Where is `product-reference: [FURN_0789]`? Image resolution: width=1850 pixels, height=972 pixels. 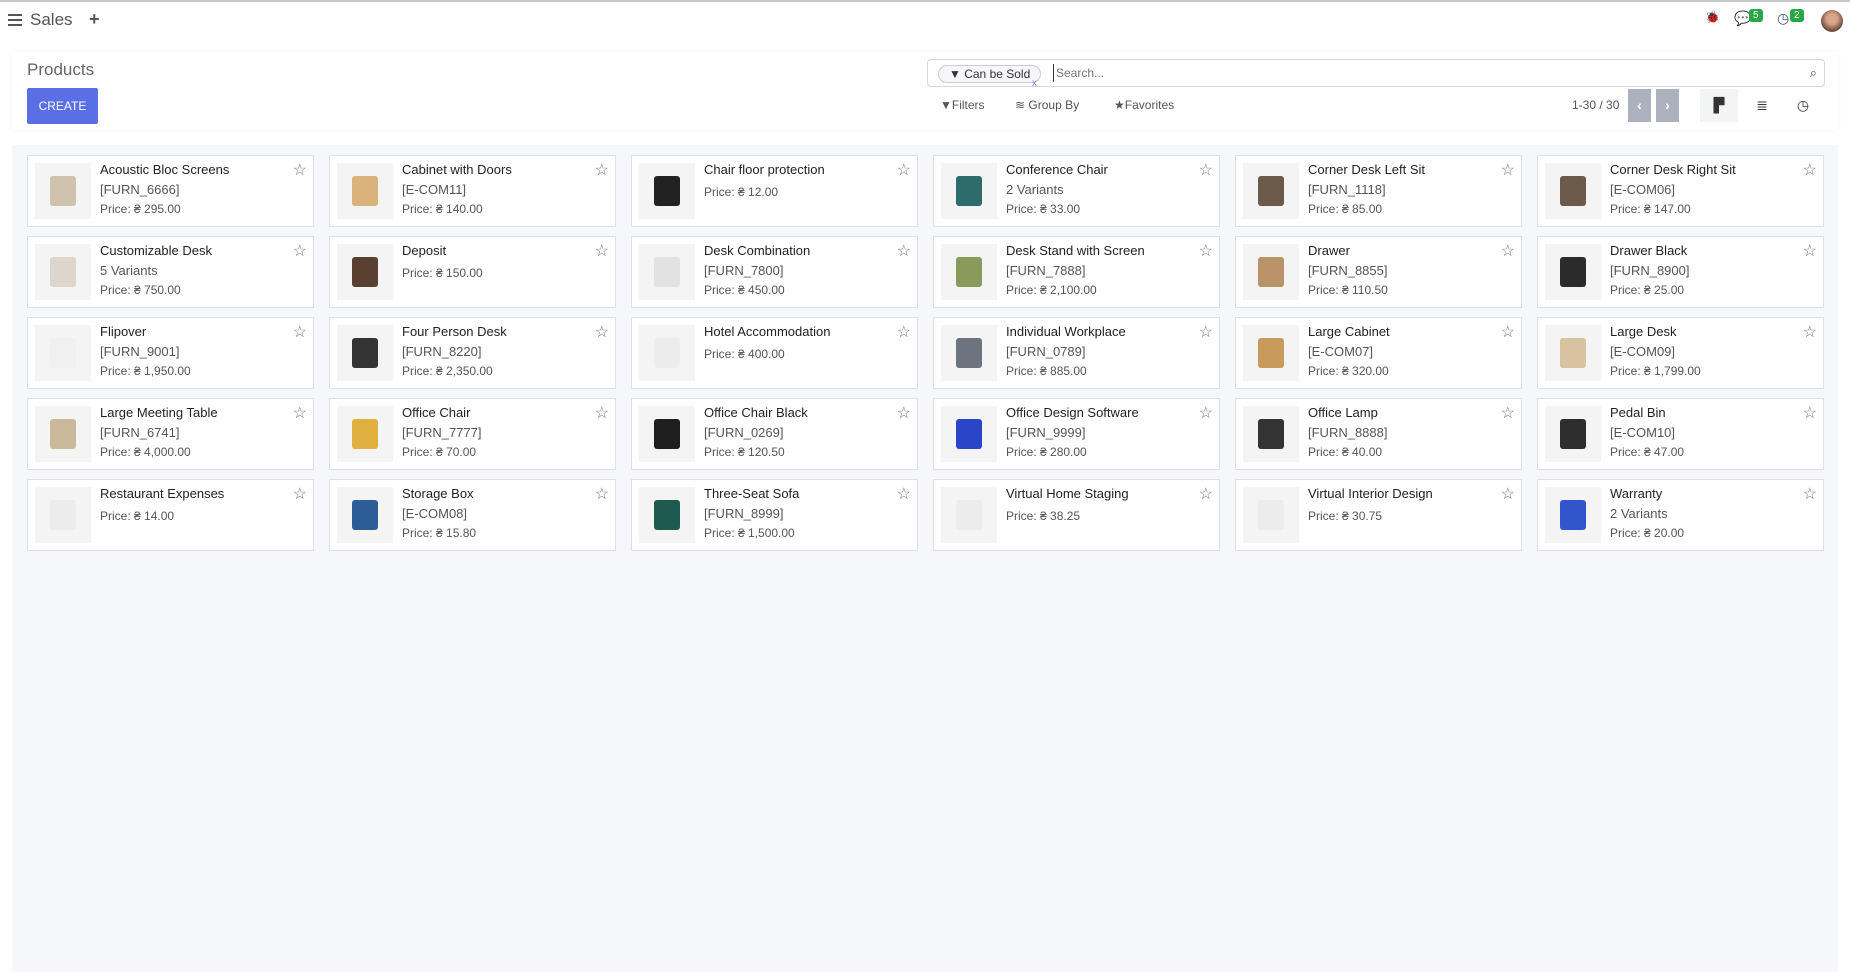
product-reference: [FURN_0789] is located at coordinates (1046, 351).